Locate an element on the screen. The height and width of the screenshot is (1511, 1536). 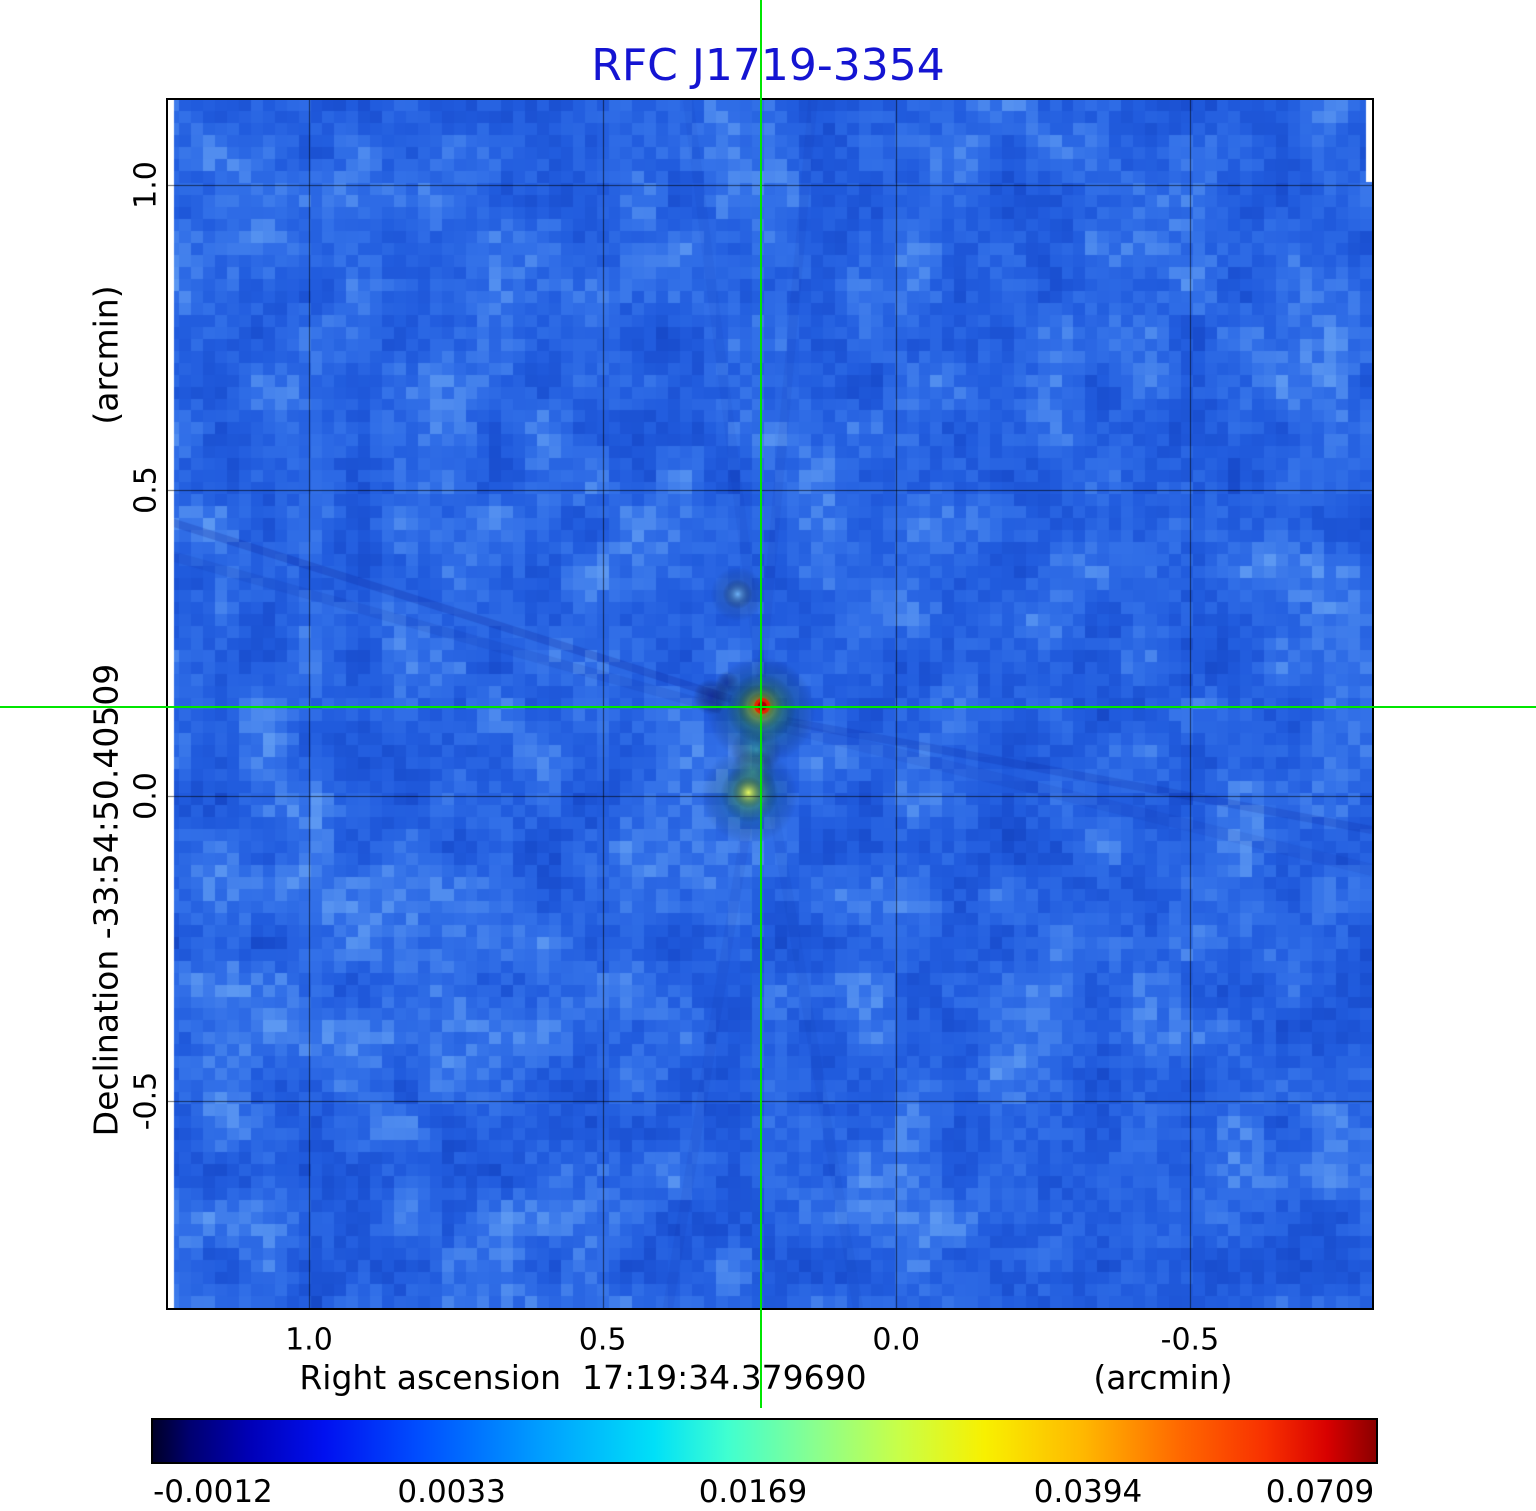
x-axis-title: Right ascension 17:19:34.379690 is located at coordinates (583, 1377).